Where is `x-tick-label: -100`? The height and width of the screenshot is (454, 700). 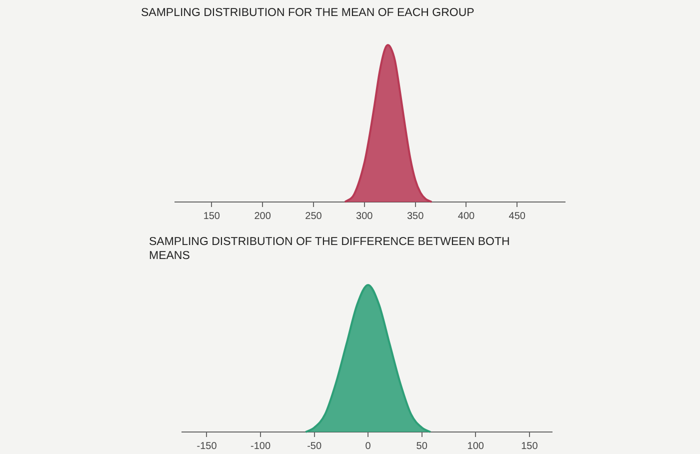
x-tick-label: -100 is located at coordinates (260, 446).